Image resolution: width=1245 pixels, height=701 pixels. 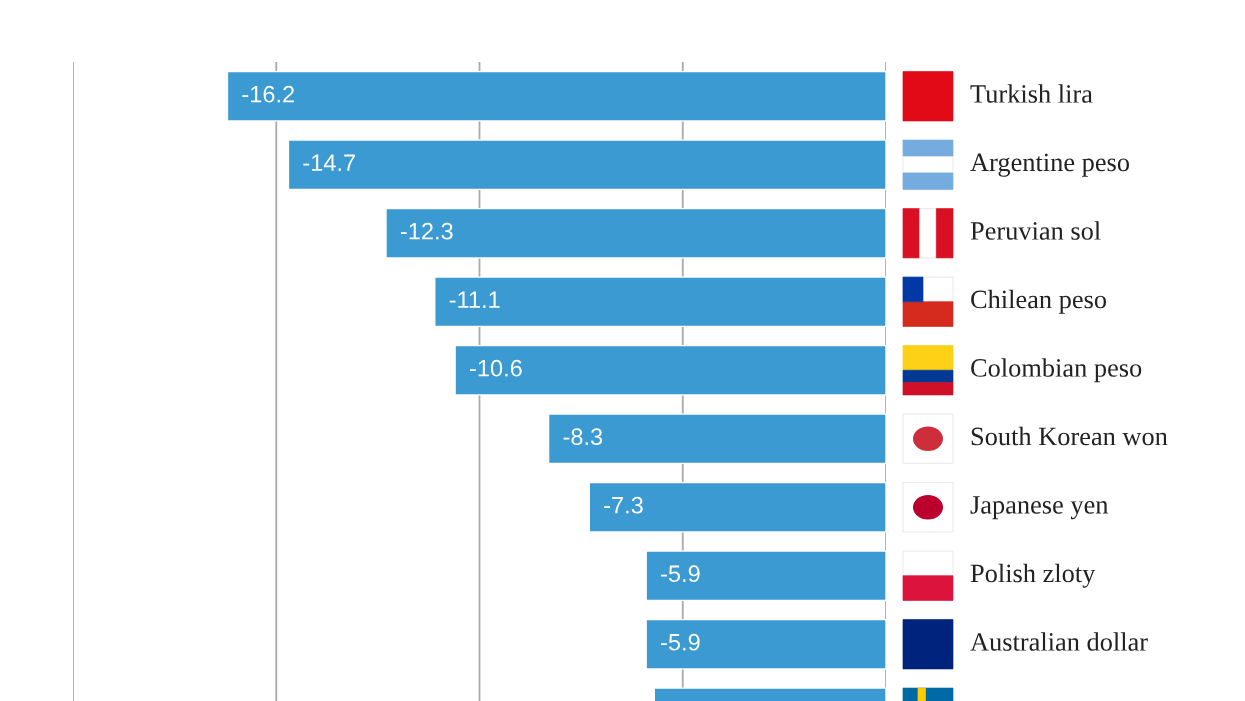 I want to click on data-label: -12.3, so click(x=426, y=231).